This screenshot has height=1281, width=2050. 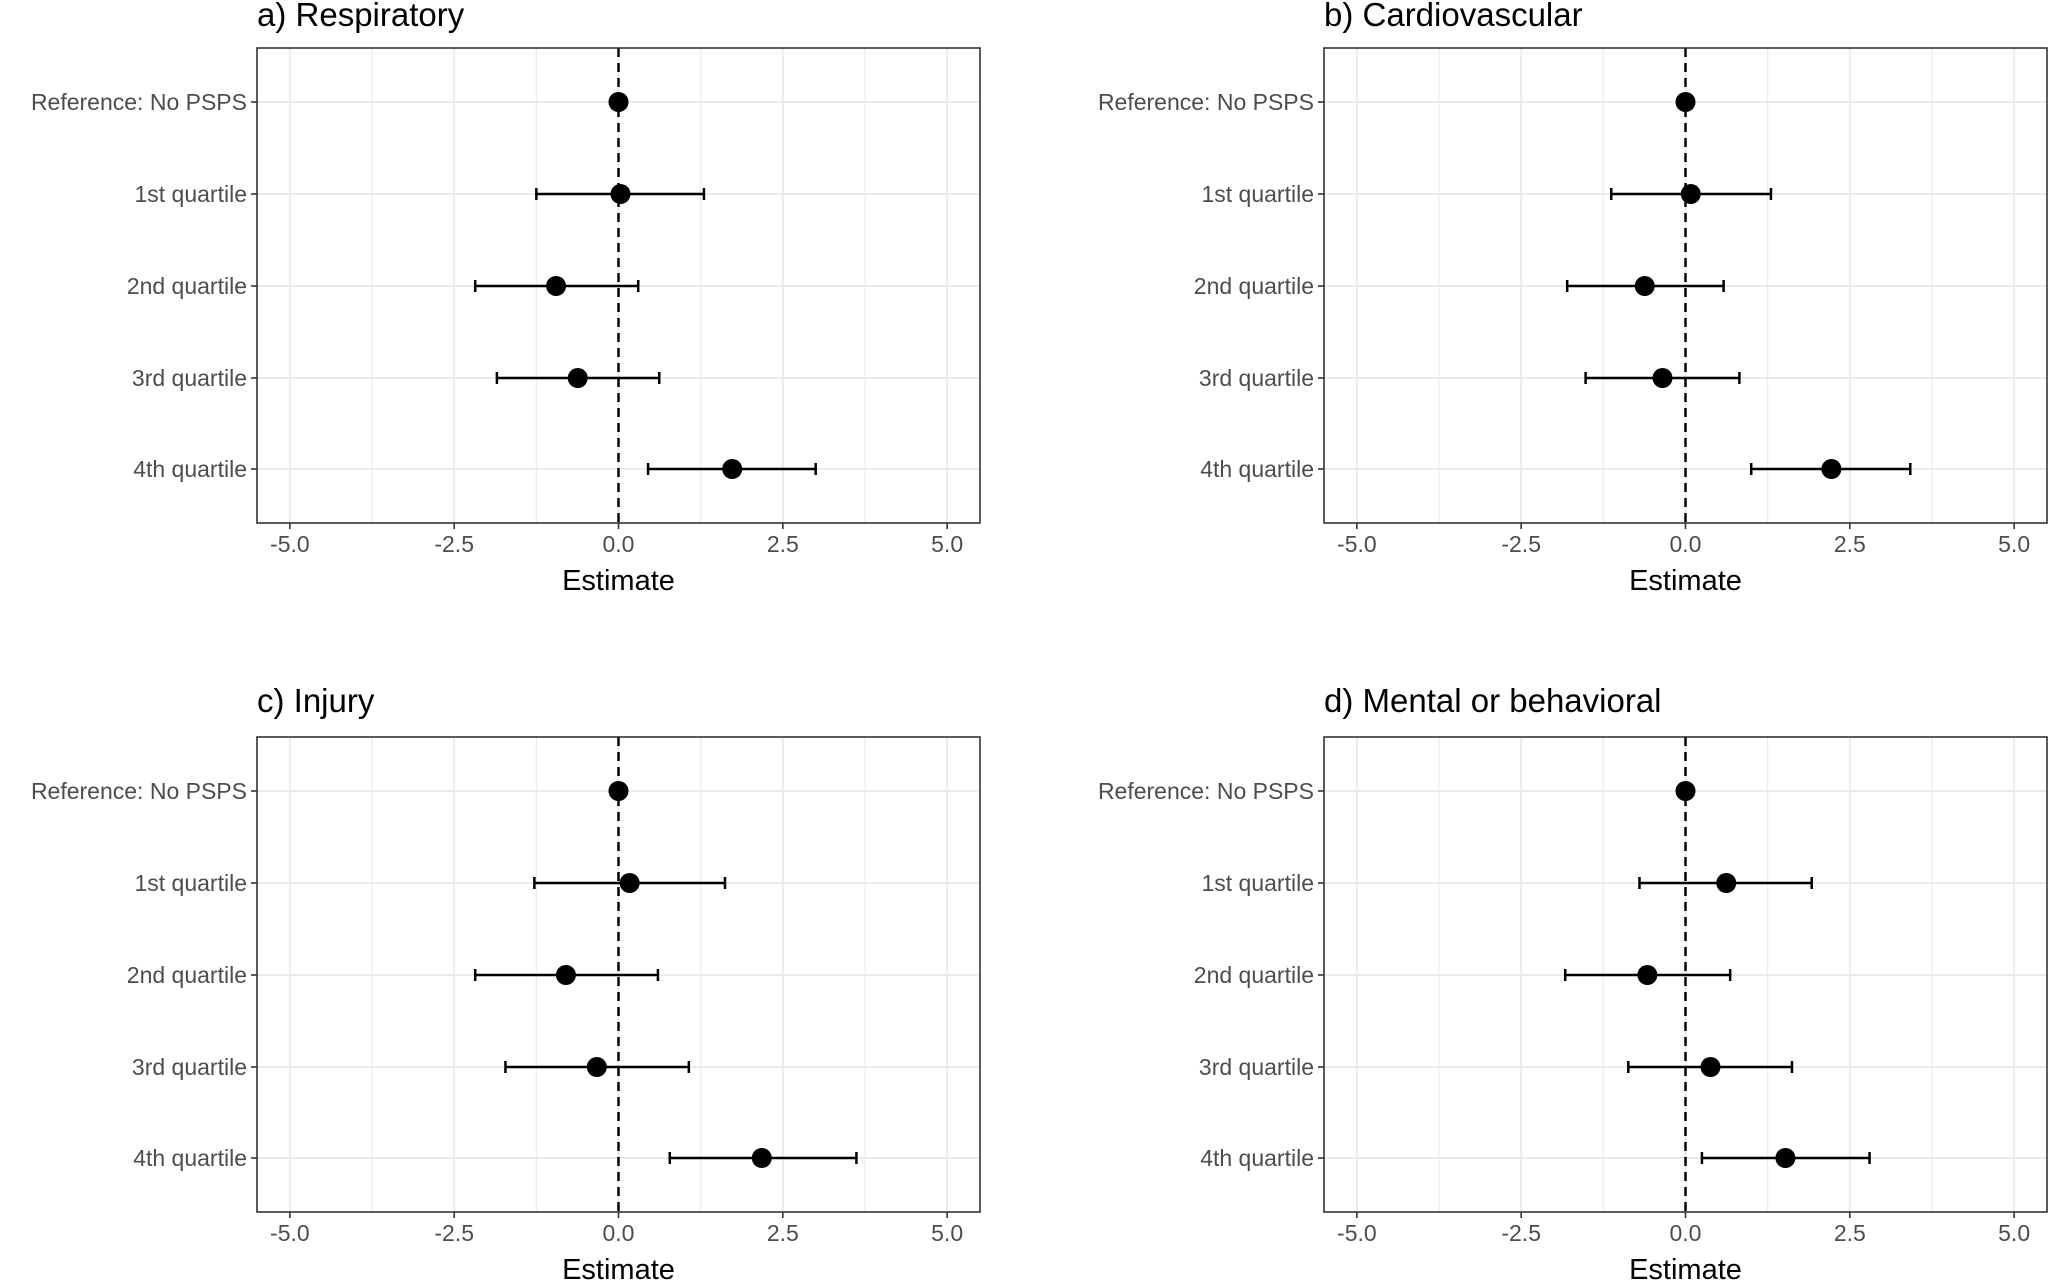 I want to click on panel-title: a) Respiratory, so click(x=361, y=16).